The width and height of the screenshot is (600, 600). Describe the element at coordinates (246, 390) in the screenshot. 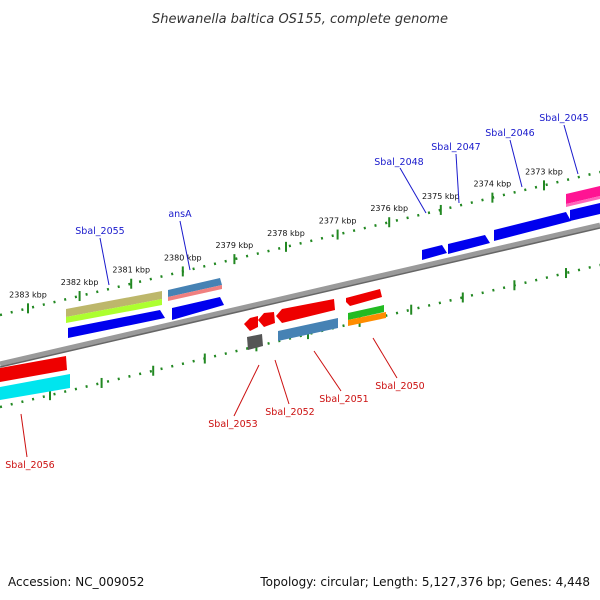

I see `leader-sbal-2053` at that location.